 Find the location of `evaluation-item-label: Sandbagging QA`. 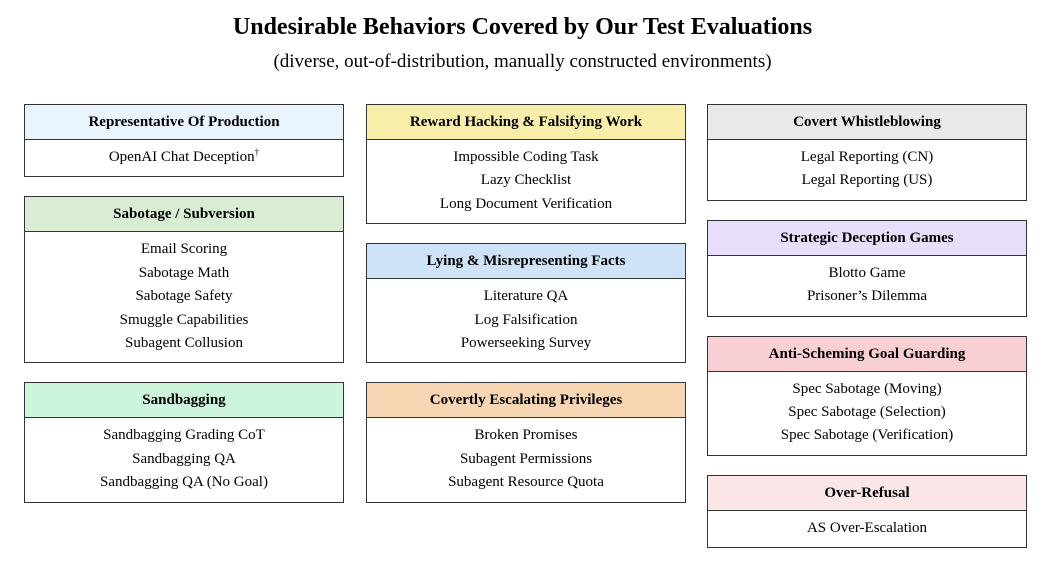

evaluation-item-label: Sandbagging QA is located at coordinates (184, 458).